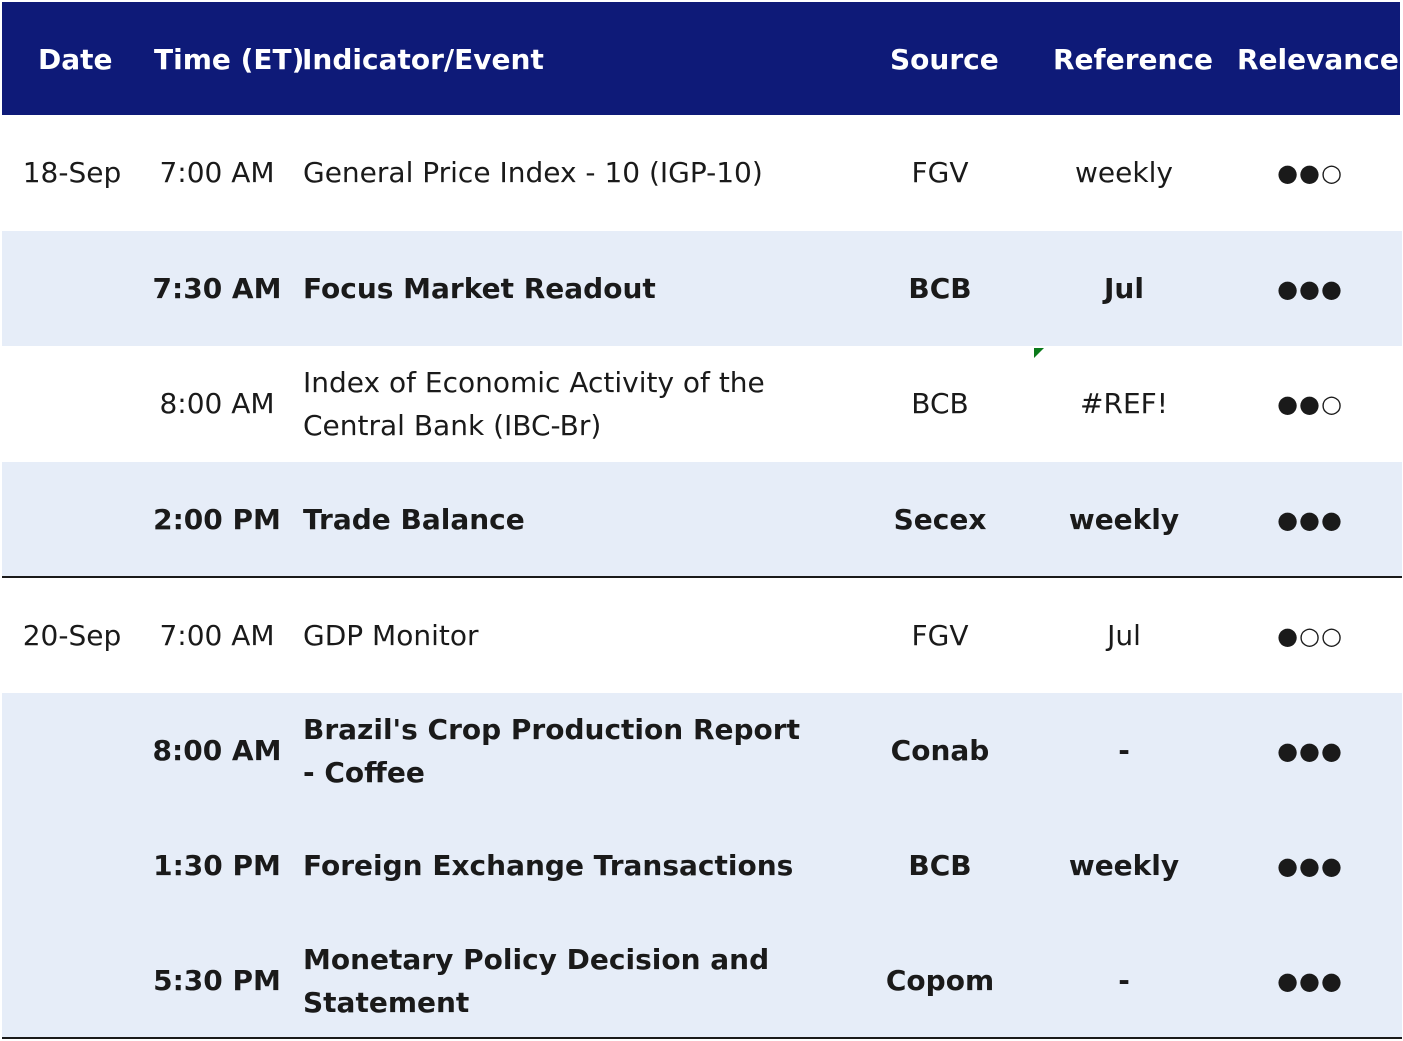  What do you see at coordinates (391, 635) in the screenshot?
I see `row-event: GDP Monitor` at bounding box center [391, 635].